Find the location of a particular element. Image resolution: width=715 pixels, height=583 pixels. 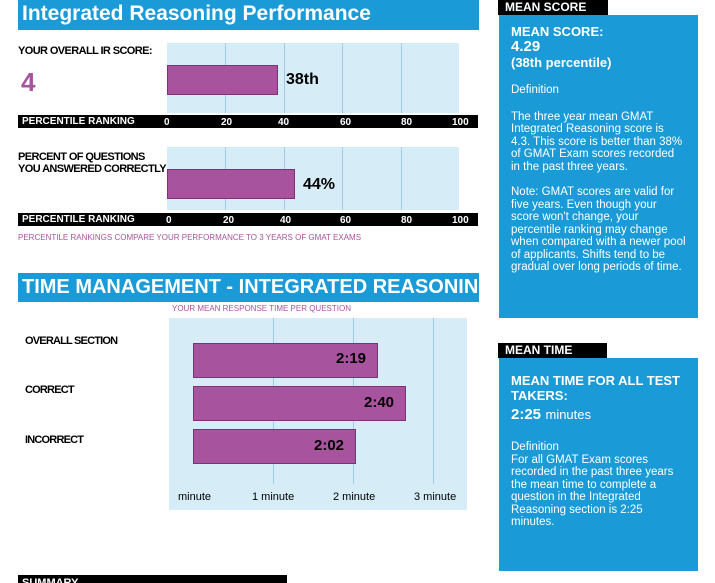

mean-score-percentile: (38th percentile) is located at coordinates (561, 62).